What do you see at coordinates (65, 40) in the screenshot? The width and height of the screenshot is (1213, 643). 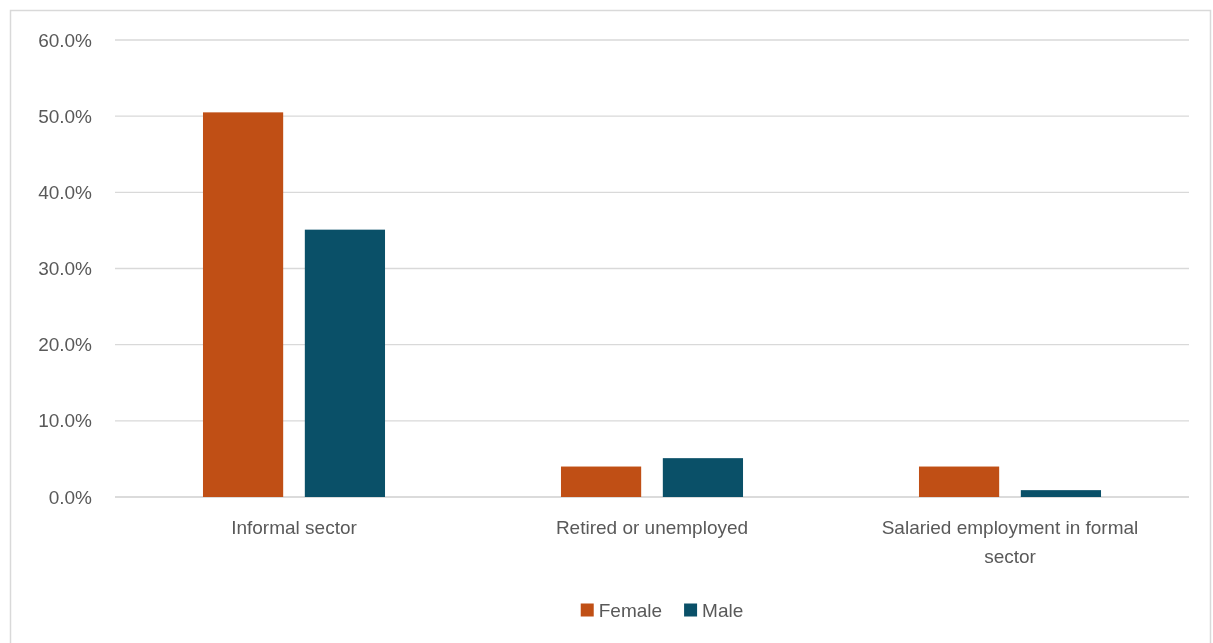 I see `y-tick-label: 60.0%` at bounding box center [65, 40].